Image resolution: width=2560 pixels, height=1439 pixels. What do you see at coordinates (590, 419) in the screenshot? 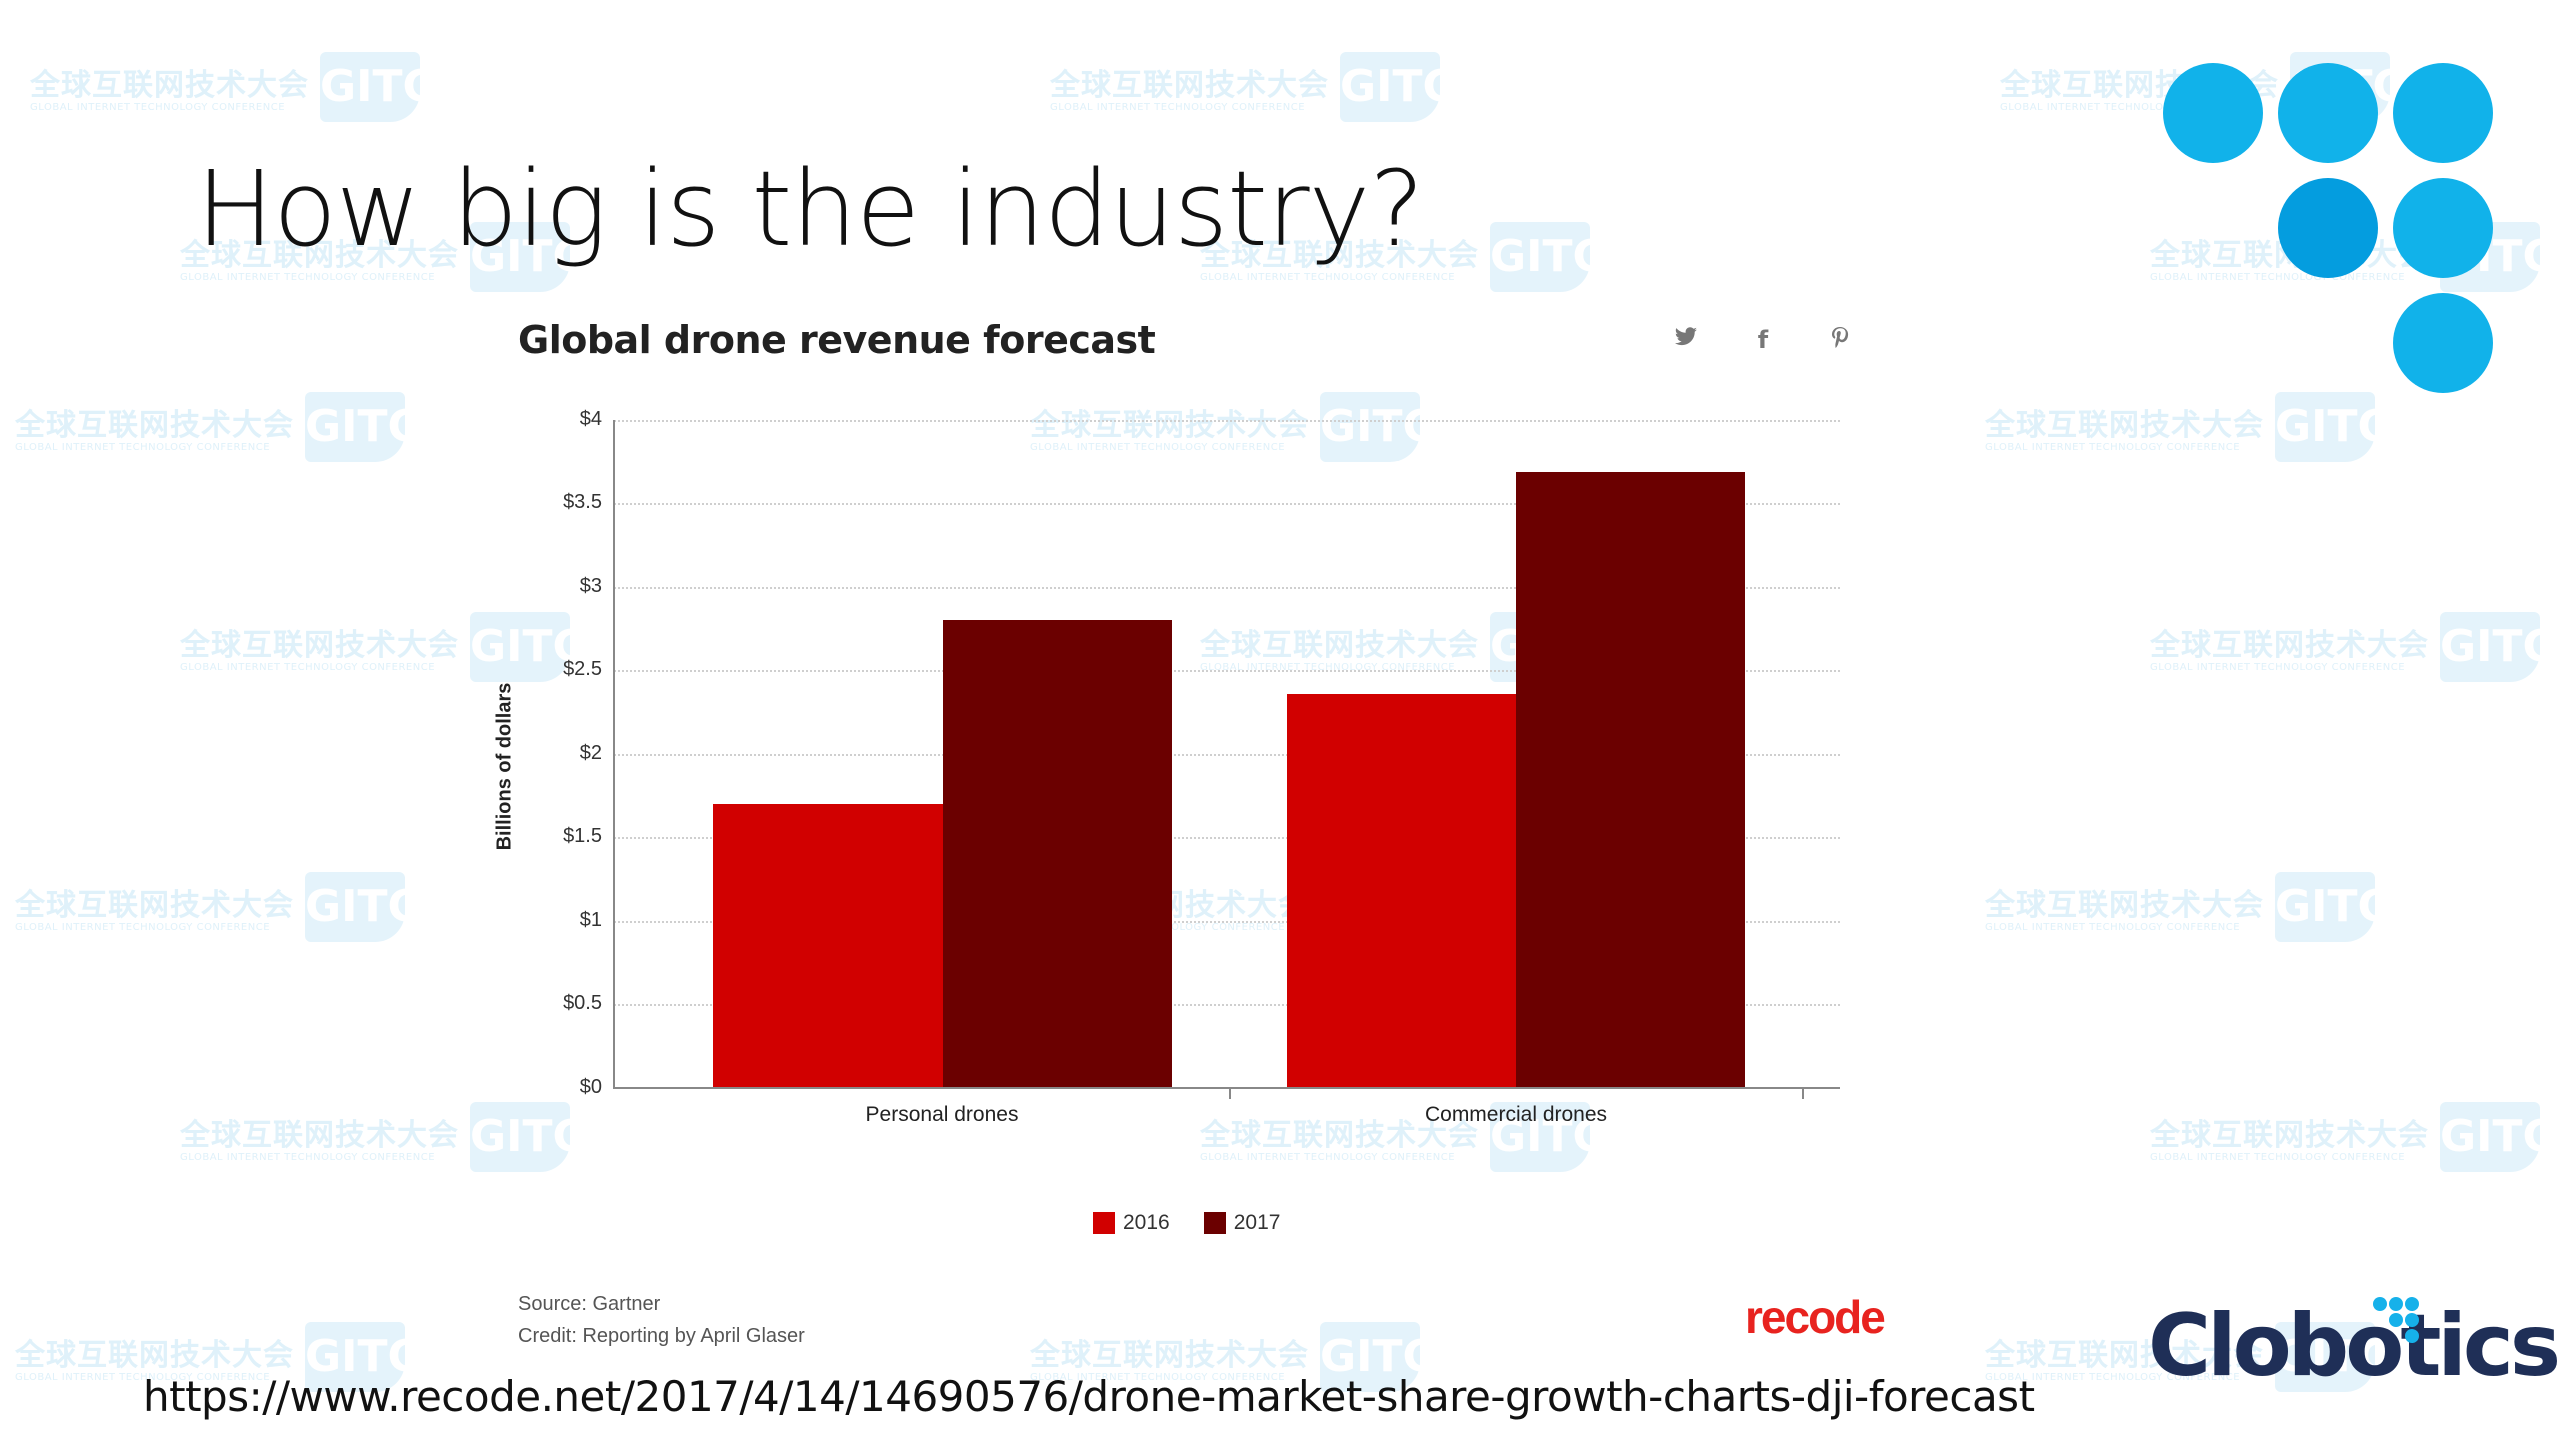
I see `y-tick-label: $4` at bounding box center [590, 419].